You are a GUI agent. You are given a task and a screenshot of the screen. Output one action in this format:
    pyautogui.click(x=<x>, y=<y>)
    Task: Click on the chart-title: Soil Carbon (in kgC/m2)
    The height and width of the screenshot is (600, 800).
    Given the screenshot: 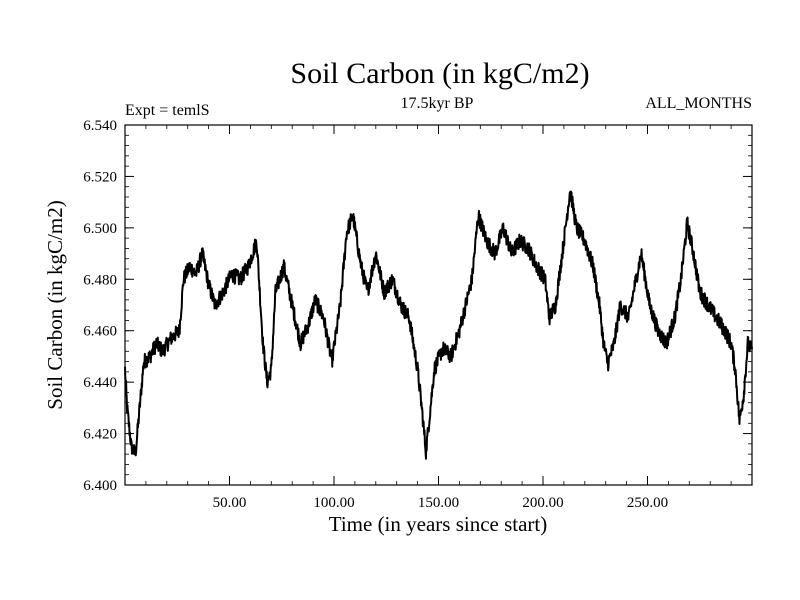 What is the action you would take?
    pyautogui.click(x=439, y=73)
    